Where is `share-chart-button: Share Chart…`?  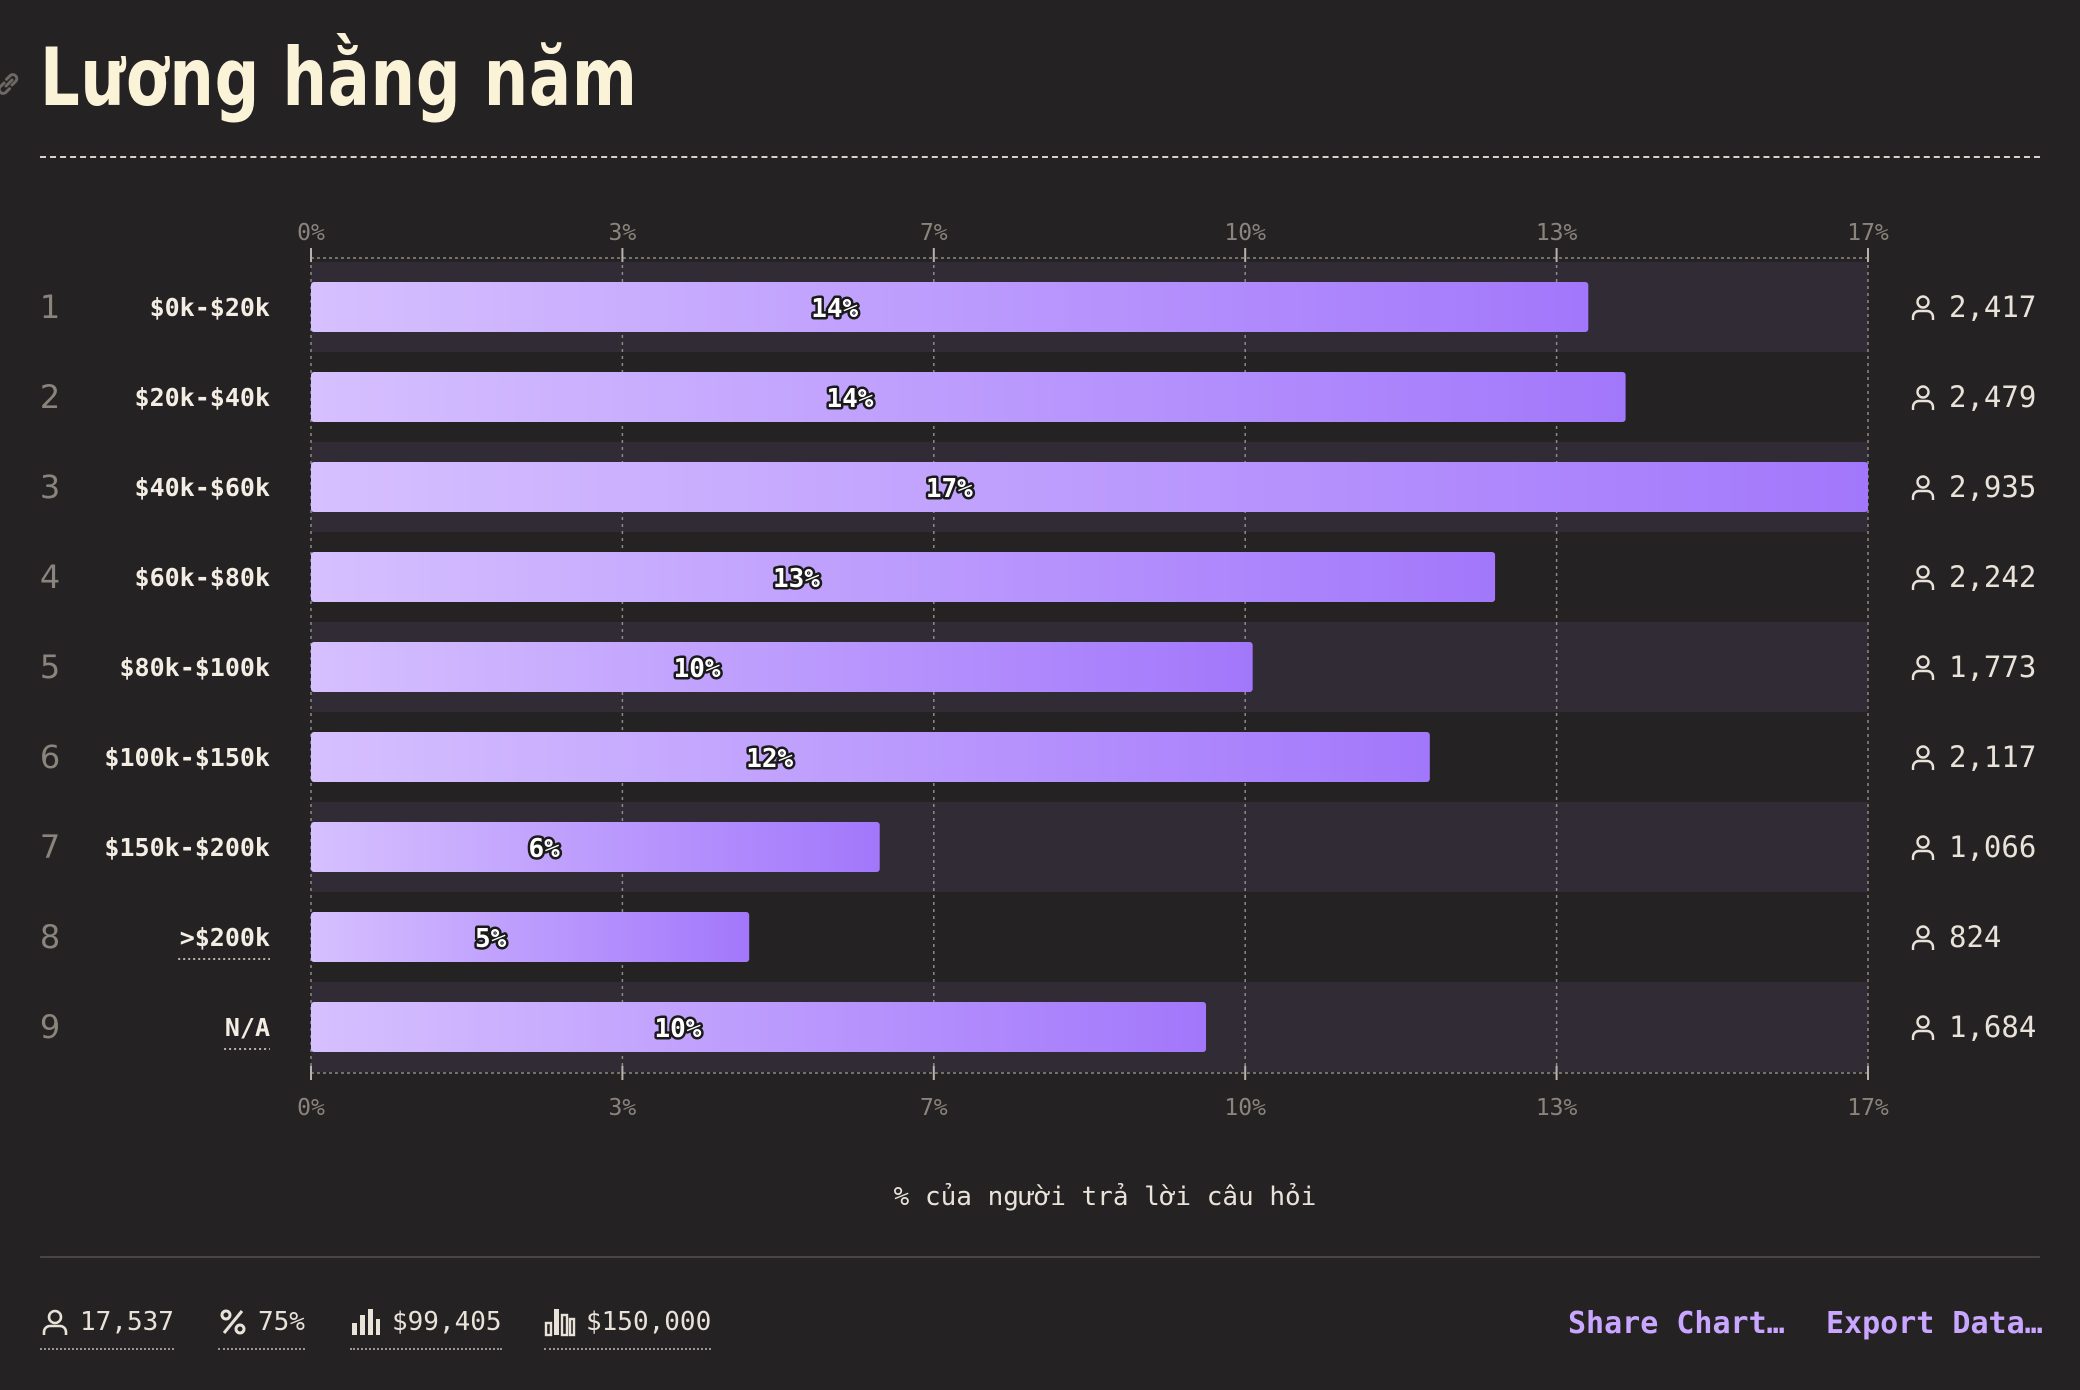
share-chart-button: Share Chart… is located at coordinates (1676, 1323).